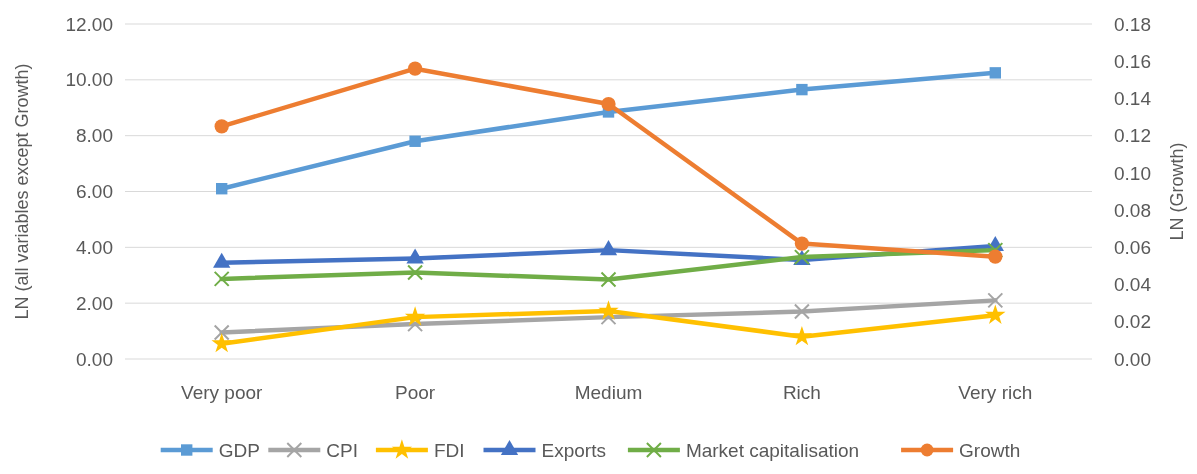 Image resolution: width=1197 pixels, height=474 pixels. I want to click on y-tick-label: 6.00, so click(94, 192).